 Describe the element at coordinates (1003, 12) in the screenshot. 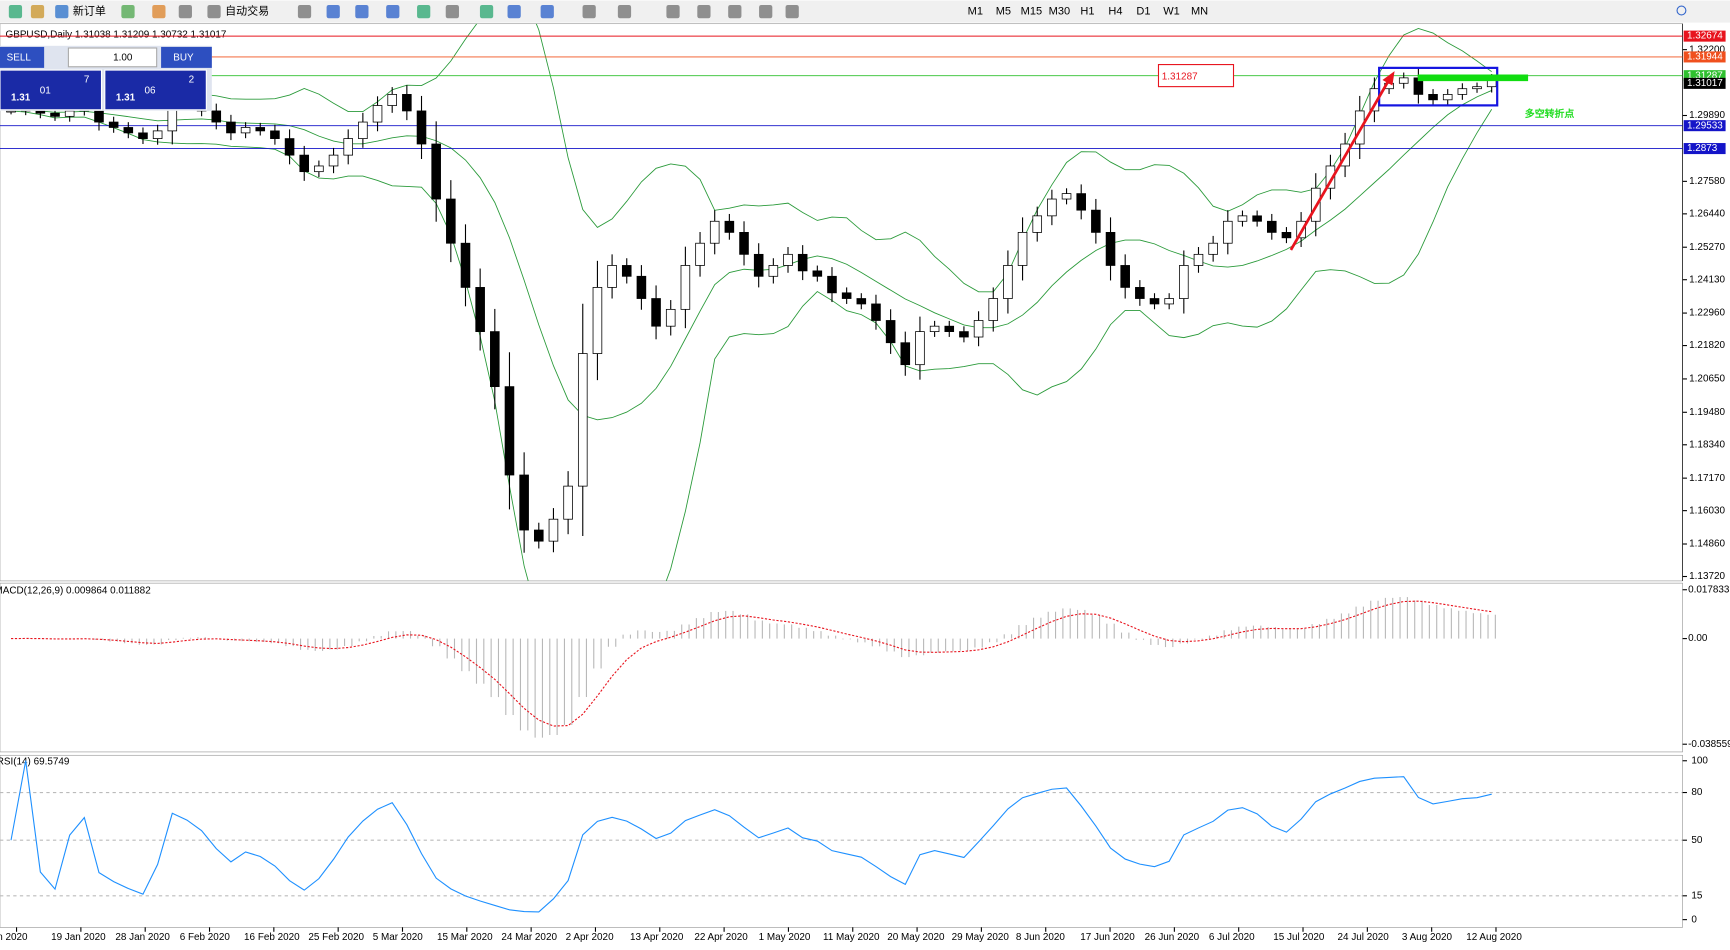

I see `timeframe-button: M5` at that location.